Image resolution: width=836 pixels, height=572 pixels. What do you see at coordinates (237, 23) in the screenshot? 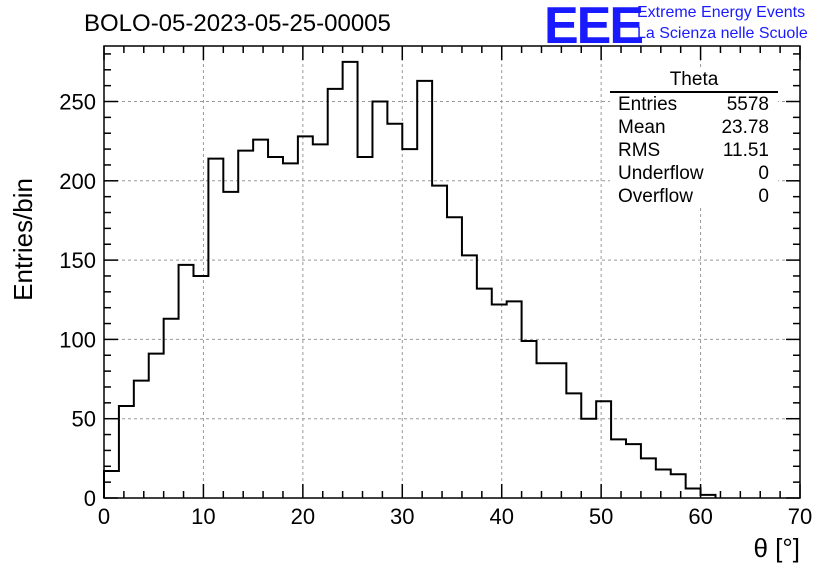
I see `chart-title: BOLO-05-2023-05-25-00005` at bounding box center [237, 23].